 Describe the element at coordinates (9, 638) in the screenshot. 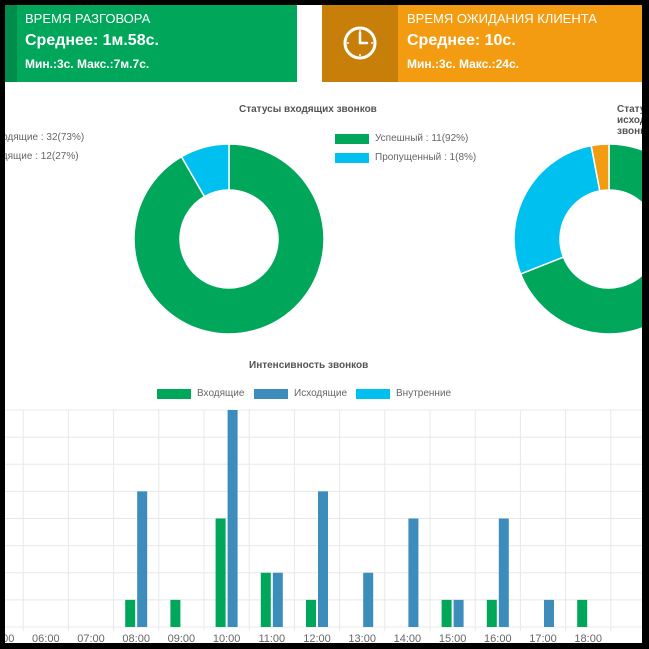

I see `tick-label: 05:00` at that location.